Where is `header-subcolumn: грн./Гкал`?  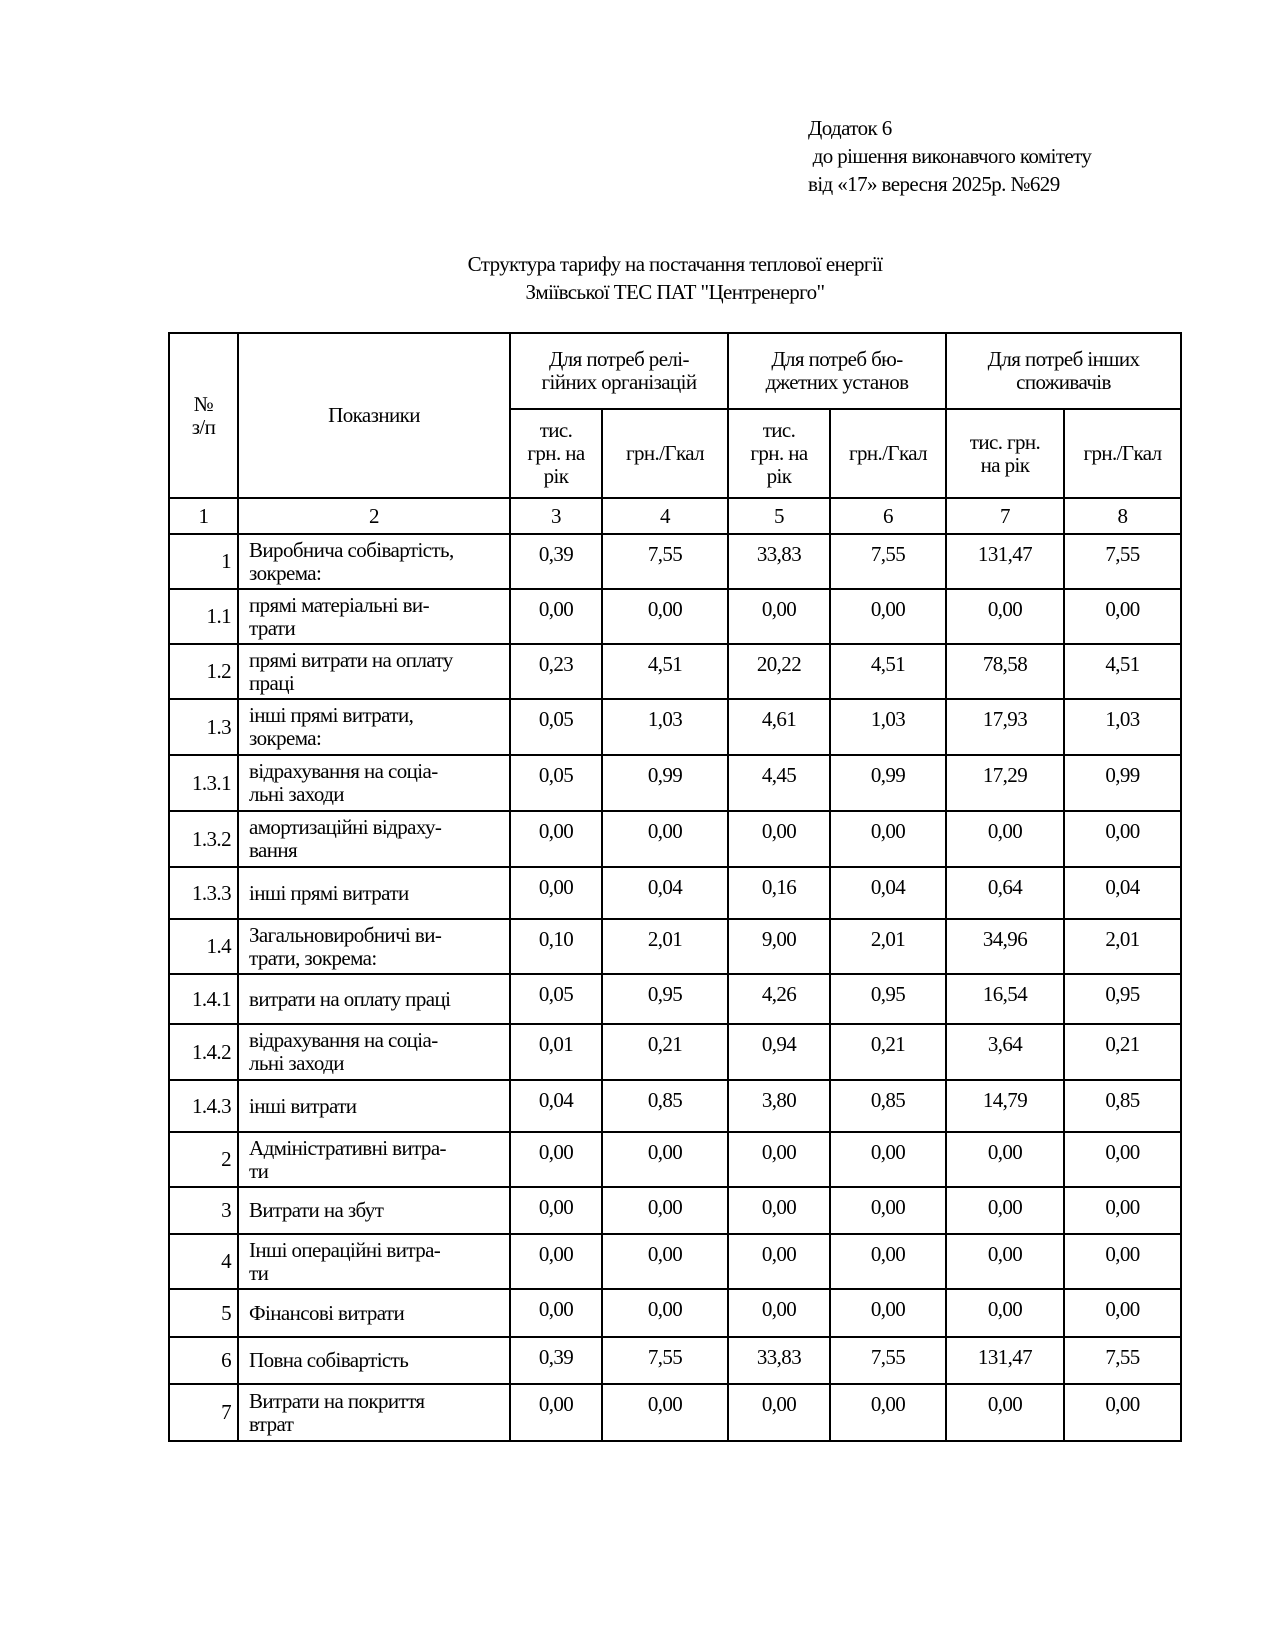
header-subcolumn: грн./Гкал is located at coordinates (1122, 453).